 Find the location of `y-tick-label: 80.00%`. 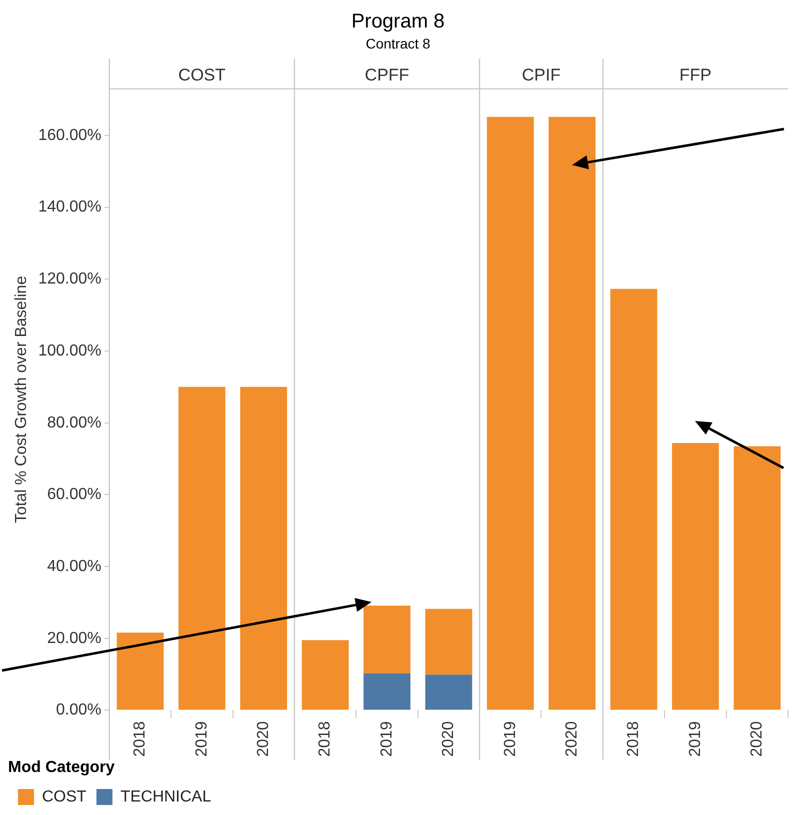

y-tick-label: 80.00% is located at coordinates (74, 423).